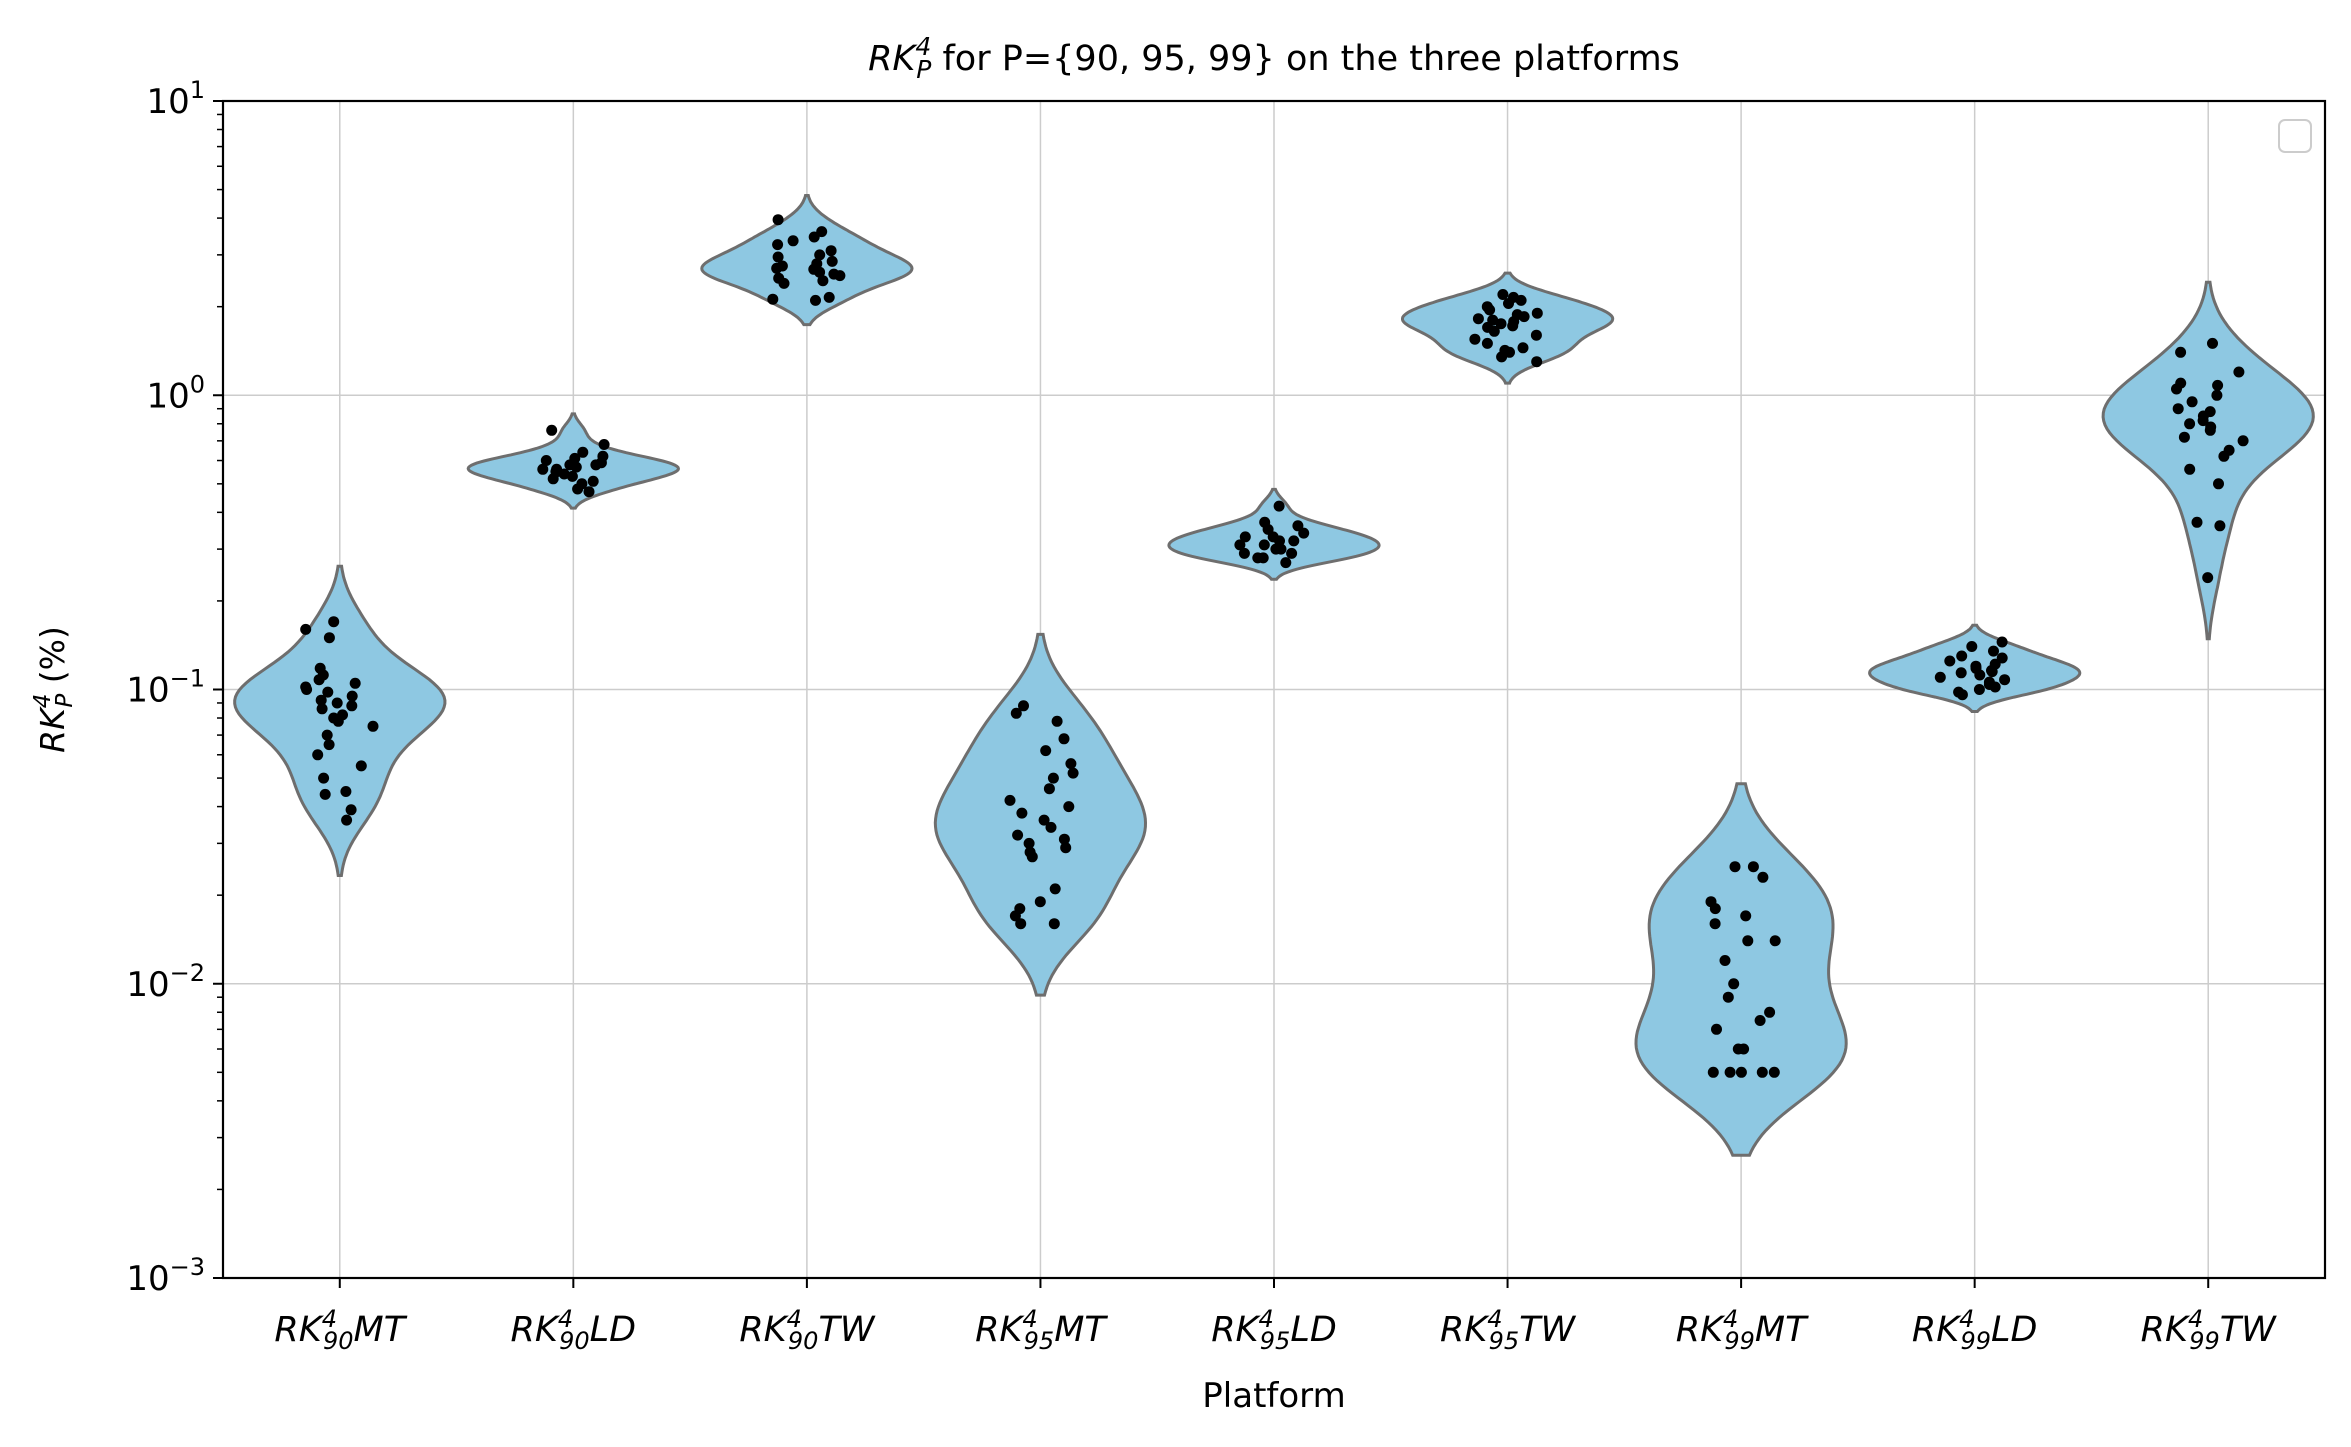 Image resolution: width=2351 pixels, height=1447 pixels. What do you see at coordinates (2295, 136) in the screenshot?
I see `legend-box` at bounding box center [2295, 136].